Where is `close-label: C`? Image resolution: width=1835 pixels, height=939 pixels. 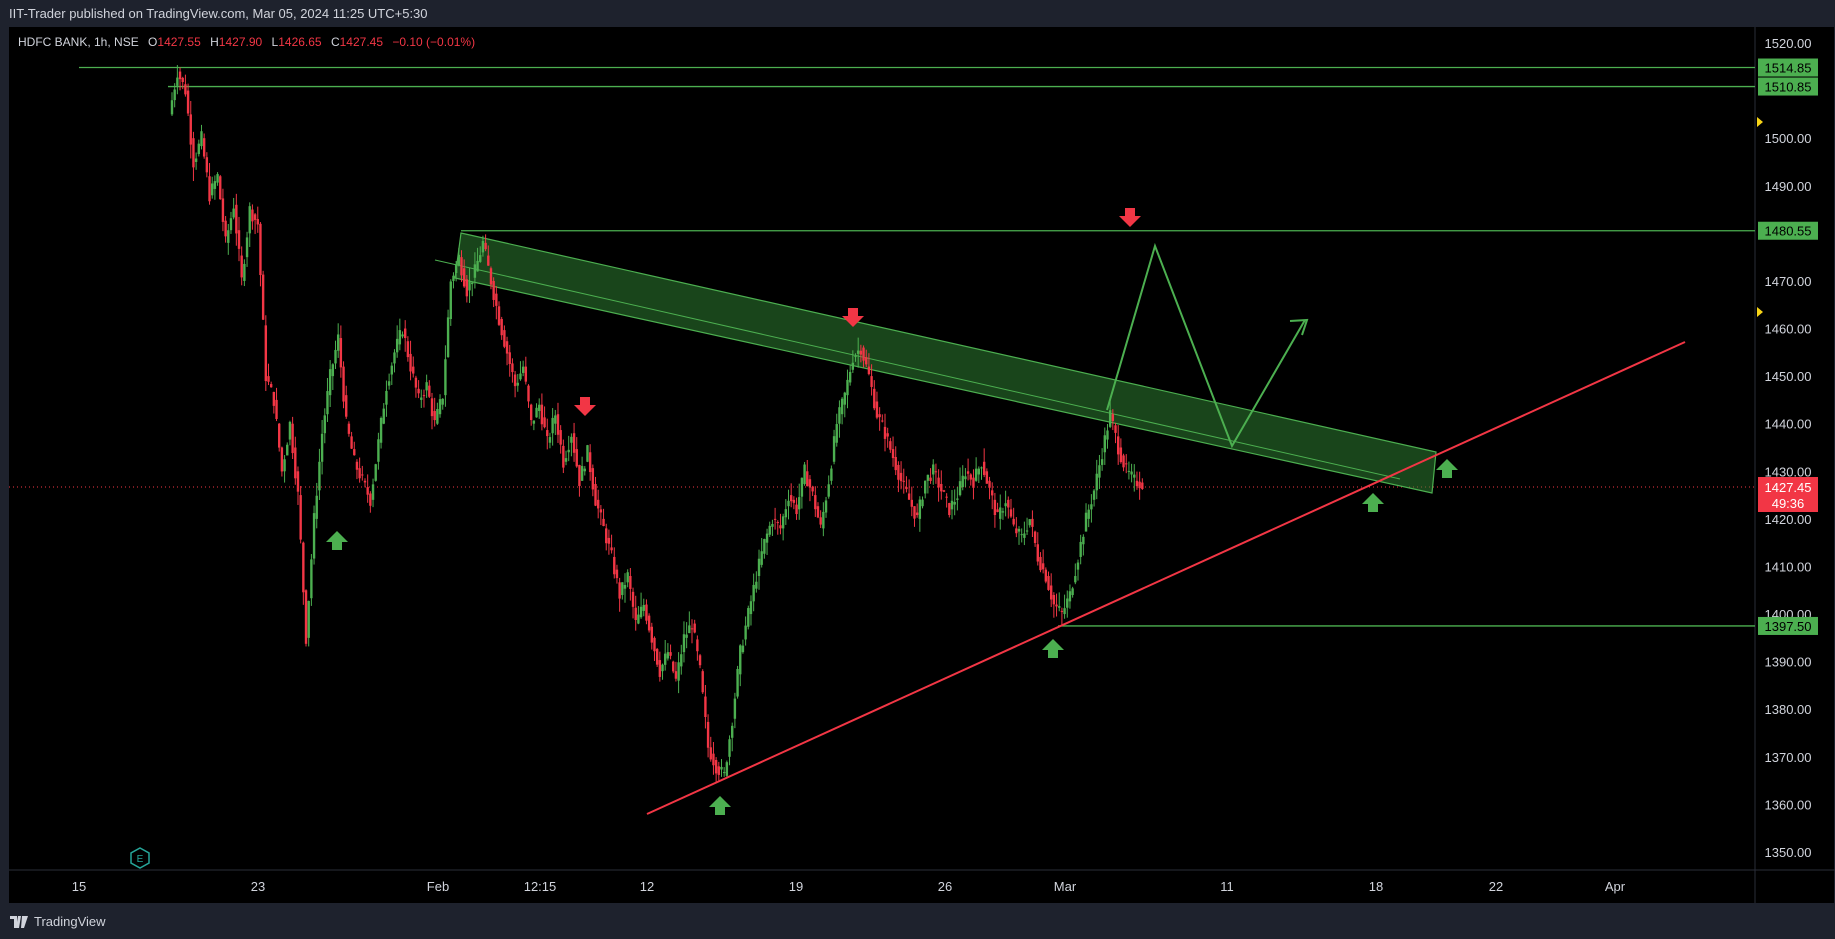
close-label: C is located at coordinates (335, 42).